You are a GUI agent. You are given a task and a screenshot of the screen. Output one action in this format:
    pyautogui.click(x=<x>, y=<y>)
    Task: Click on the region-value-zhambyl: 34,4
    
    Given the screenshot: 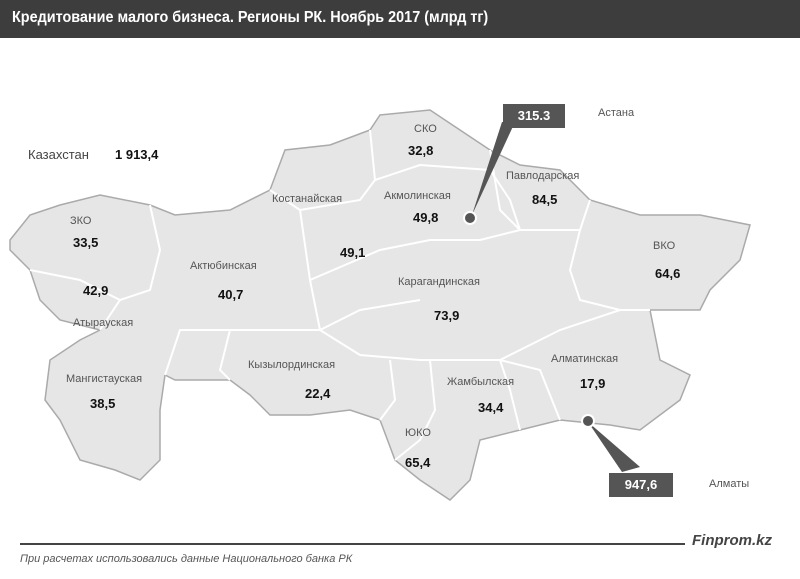 What is the action you would take?
    pyautogui.click(x=491, y=407)
    